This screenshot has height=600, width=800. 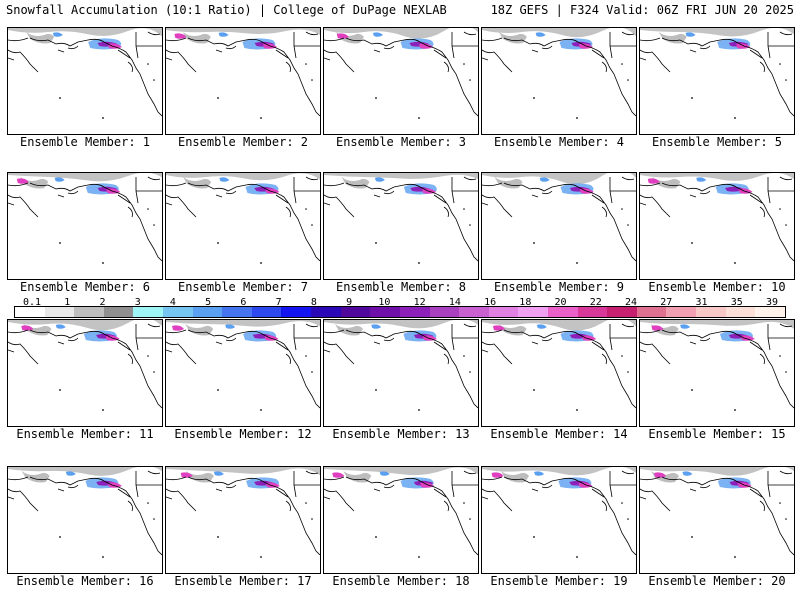 What do you see at coordinates (701, 302) in the screenshot?
I see `colorbar-tick-label: 31` at bounding box center [701, 302].